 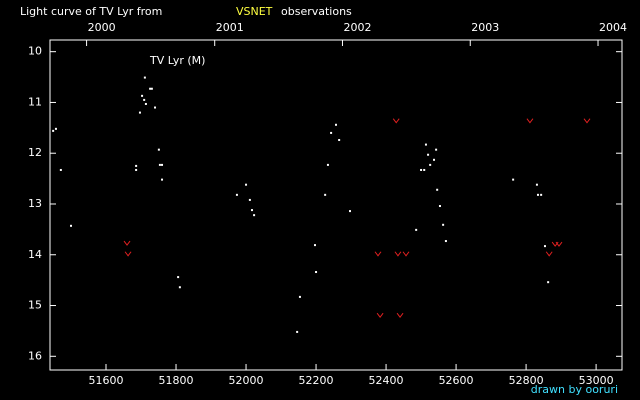 I want to click on x-tick-label: 52400, so click(x=386, y=380).